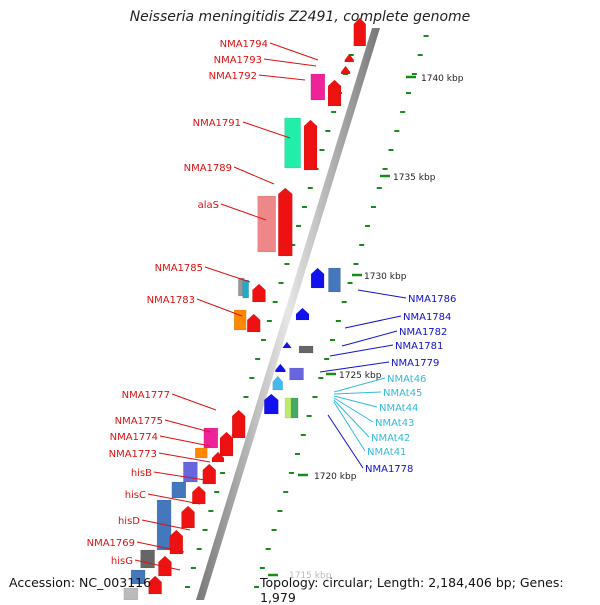  What do you see at coordinates (386, 452) in the screenshot?
I see `gene-label-right: NMAt41` at bounding box center [386, 452].